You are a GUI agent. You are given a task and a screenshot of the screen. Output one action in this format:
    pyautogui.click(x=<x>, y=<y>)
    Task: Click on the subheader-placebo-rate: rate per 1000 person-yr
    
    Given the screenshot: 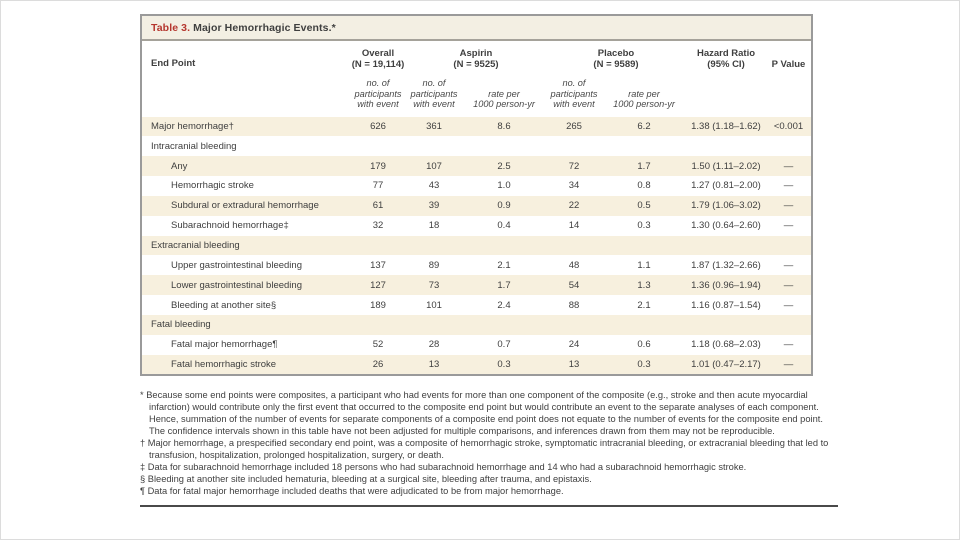 What is the action you would take?
    pyautogui.click(x=644, y=99)
    